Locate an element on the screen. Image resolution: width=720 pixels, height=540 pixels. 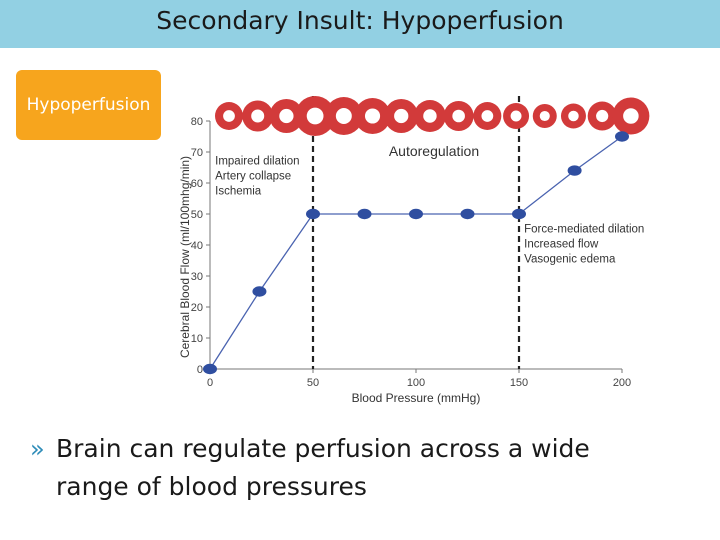
x-tick-label: 0 is located at coordinates (210, 383).